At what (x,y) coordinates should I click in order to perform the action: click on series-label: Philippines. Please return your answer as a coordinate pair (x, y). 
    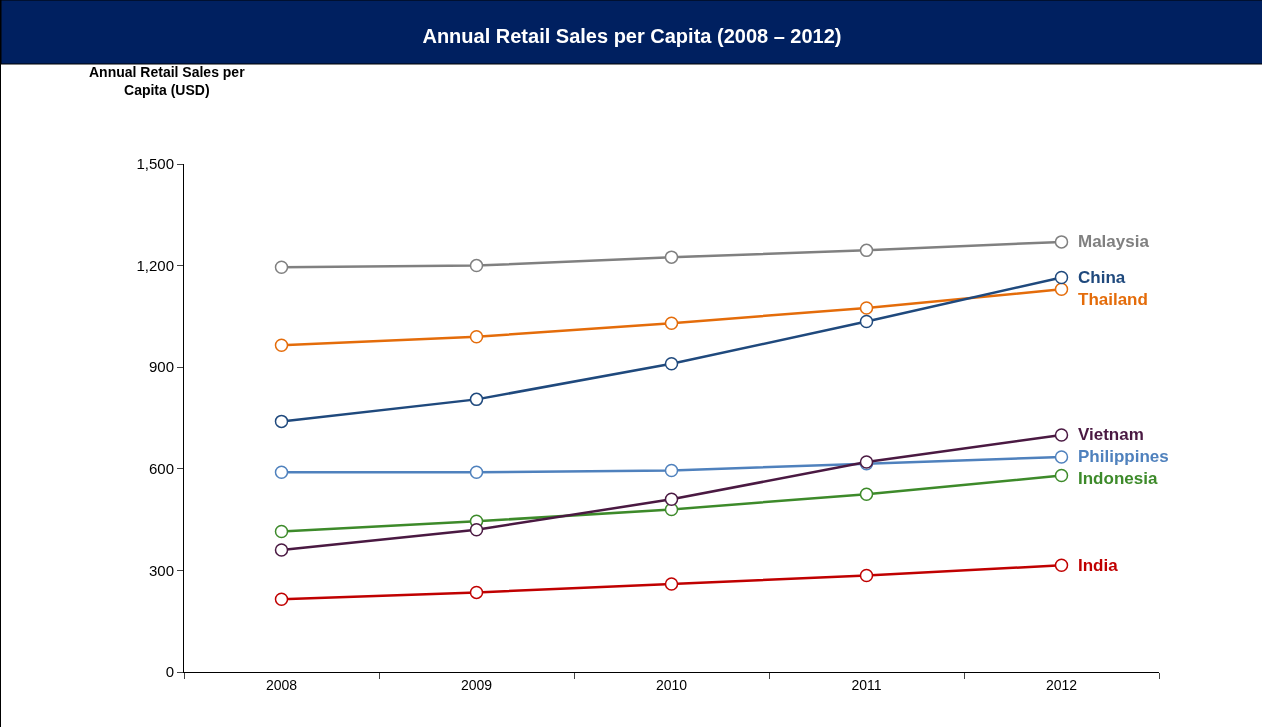
    Looking at the image, I should click on (1123, 456).